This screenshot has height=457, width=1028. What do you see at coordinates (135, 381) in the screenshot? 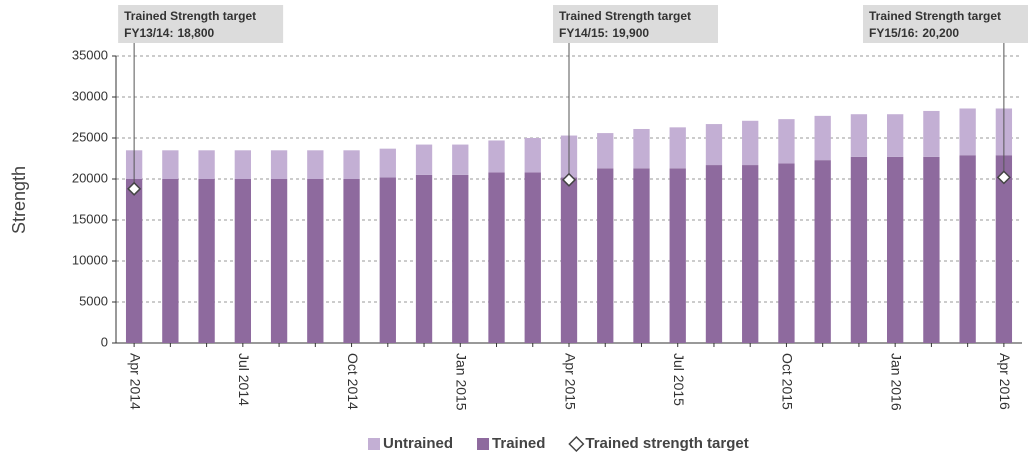
I see `x-tick-label: Apr 2014` at bounding box center [135, 381].